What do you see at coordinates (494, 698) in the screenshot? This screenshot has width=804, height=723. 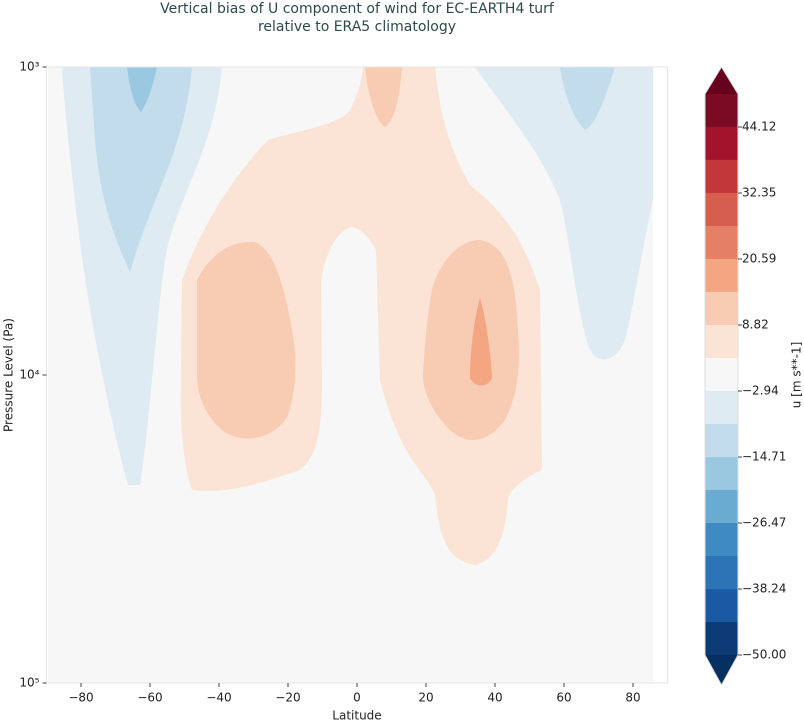 I see `x-tick-label: 40` at bounding box center [494, 698].